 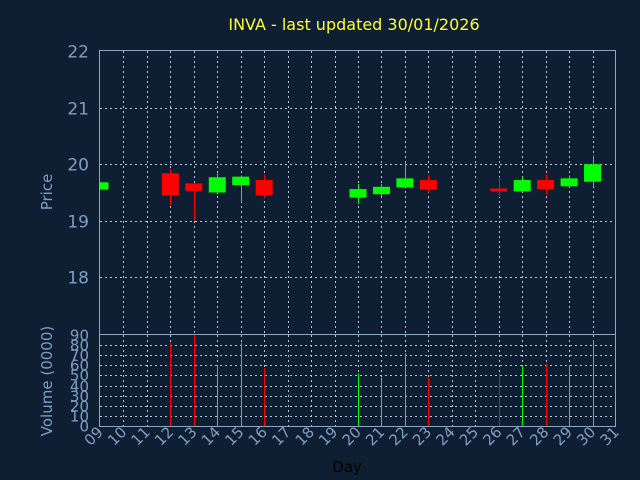 What do you see at coordinates (422, 436) in the screenshot?
I see `x-tick-label: 23` at bounding box center [422, 436].